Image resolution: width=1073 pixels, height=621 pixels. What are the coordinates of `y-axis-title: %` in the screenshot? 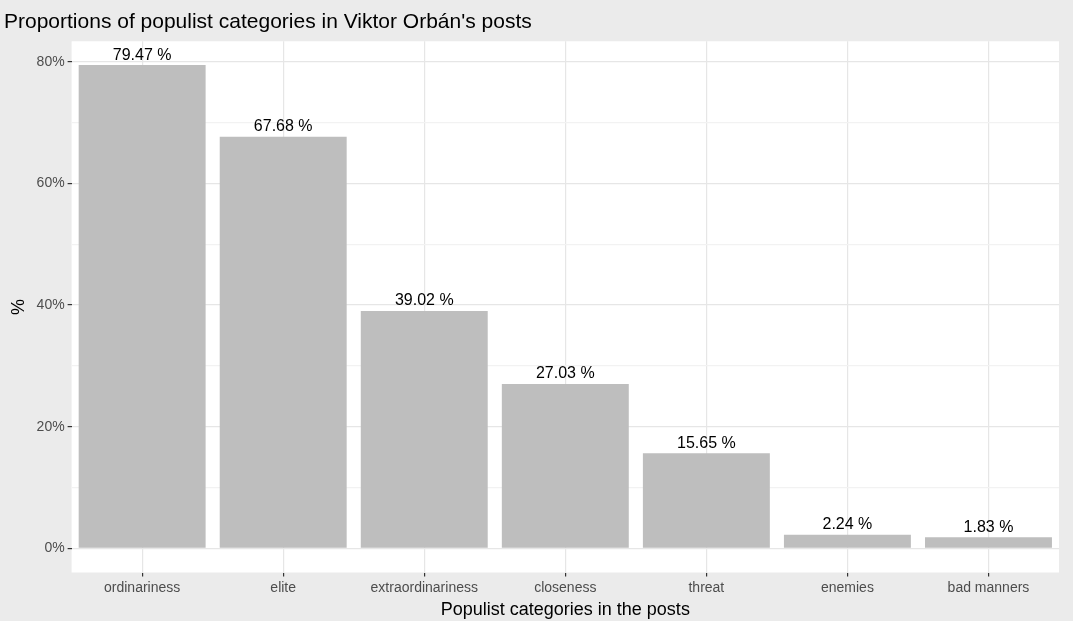 It's located at (17, 306).